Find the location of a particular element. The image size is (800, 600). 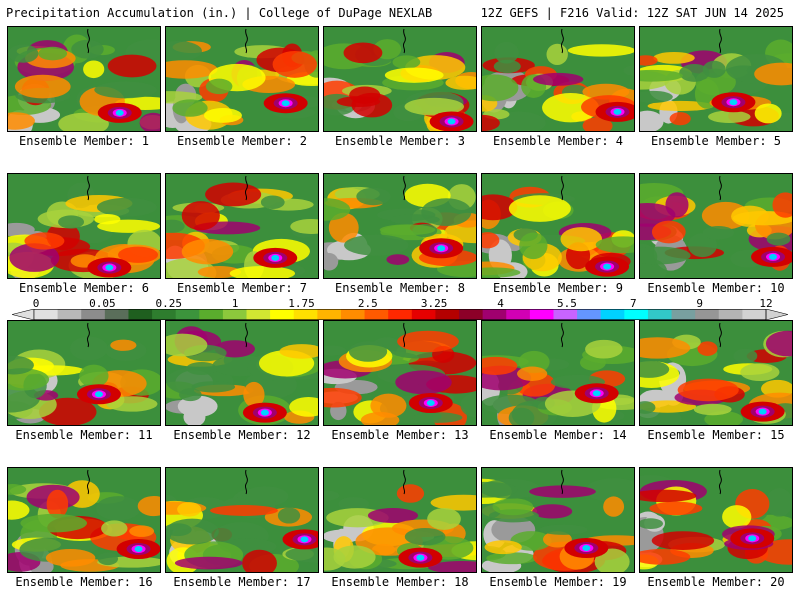

ensemble-member-label: Ensemble Member: 4 is located at coordinates (558, 141).